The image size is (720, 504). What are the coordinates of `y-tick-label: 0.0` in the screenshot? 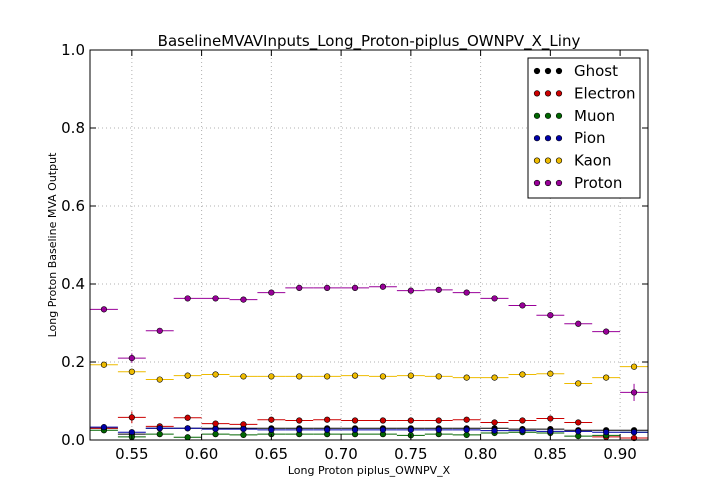 It's located at (73, 440).